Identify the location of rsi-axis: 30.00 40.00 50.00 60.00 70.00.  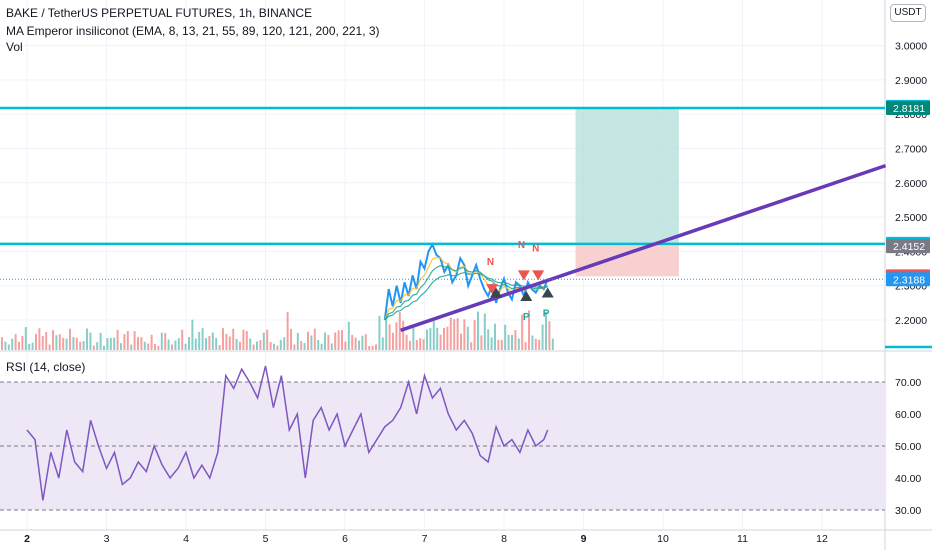
(908, 447).